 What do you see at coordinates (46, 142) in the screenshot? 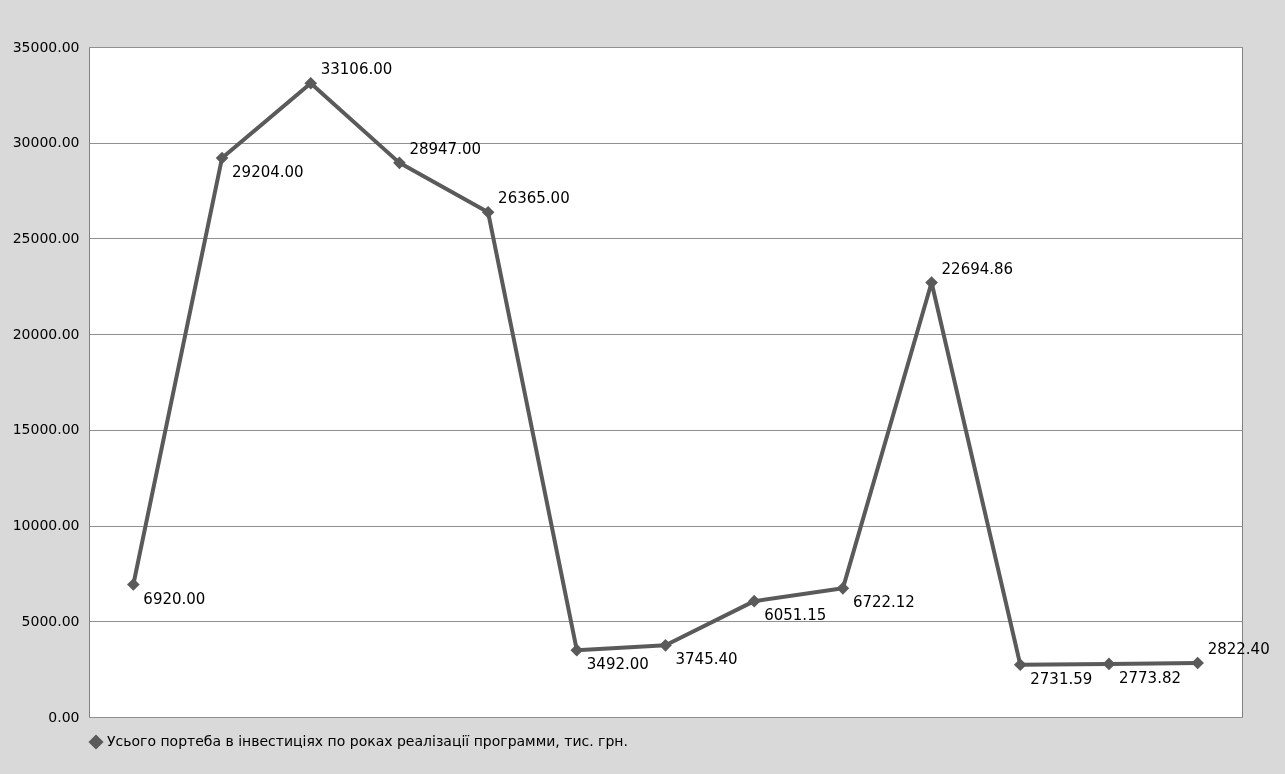
I see `y-tick-label: 30000.00` at bounding box center [46, 142].